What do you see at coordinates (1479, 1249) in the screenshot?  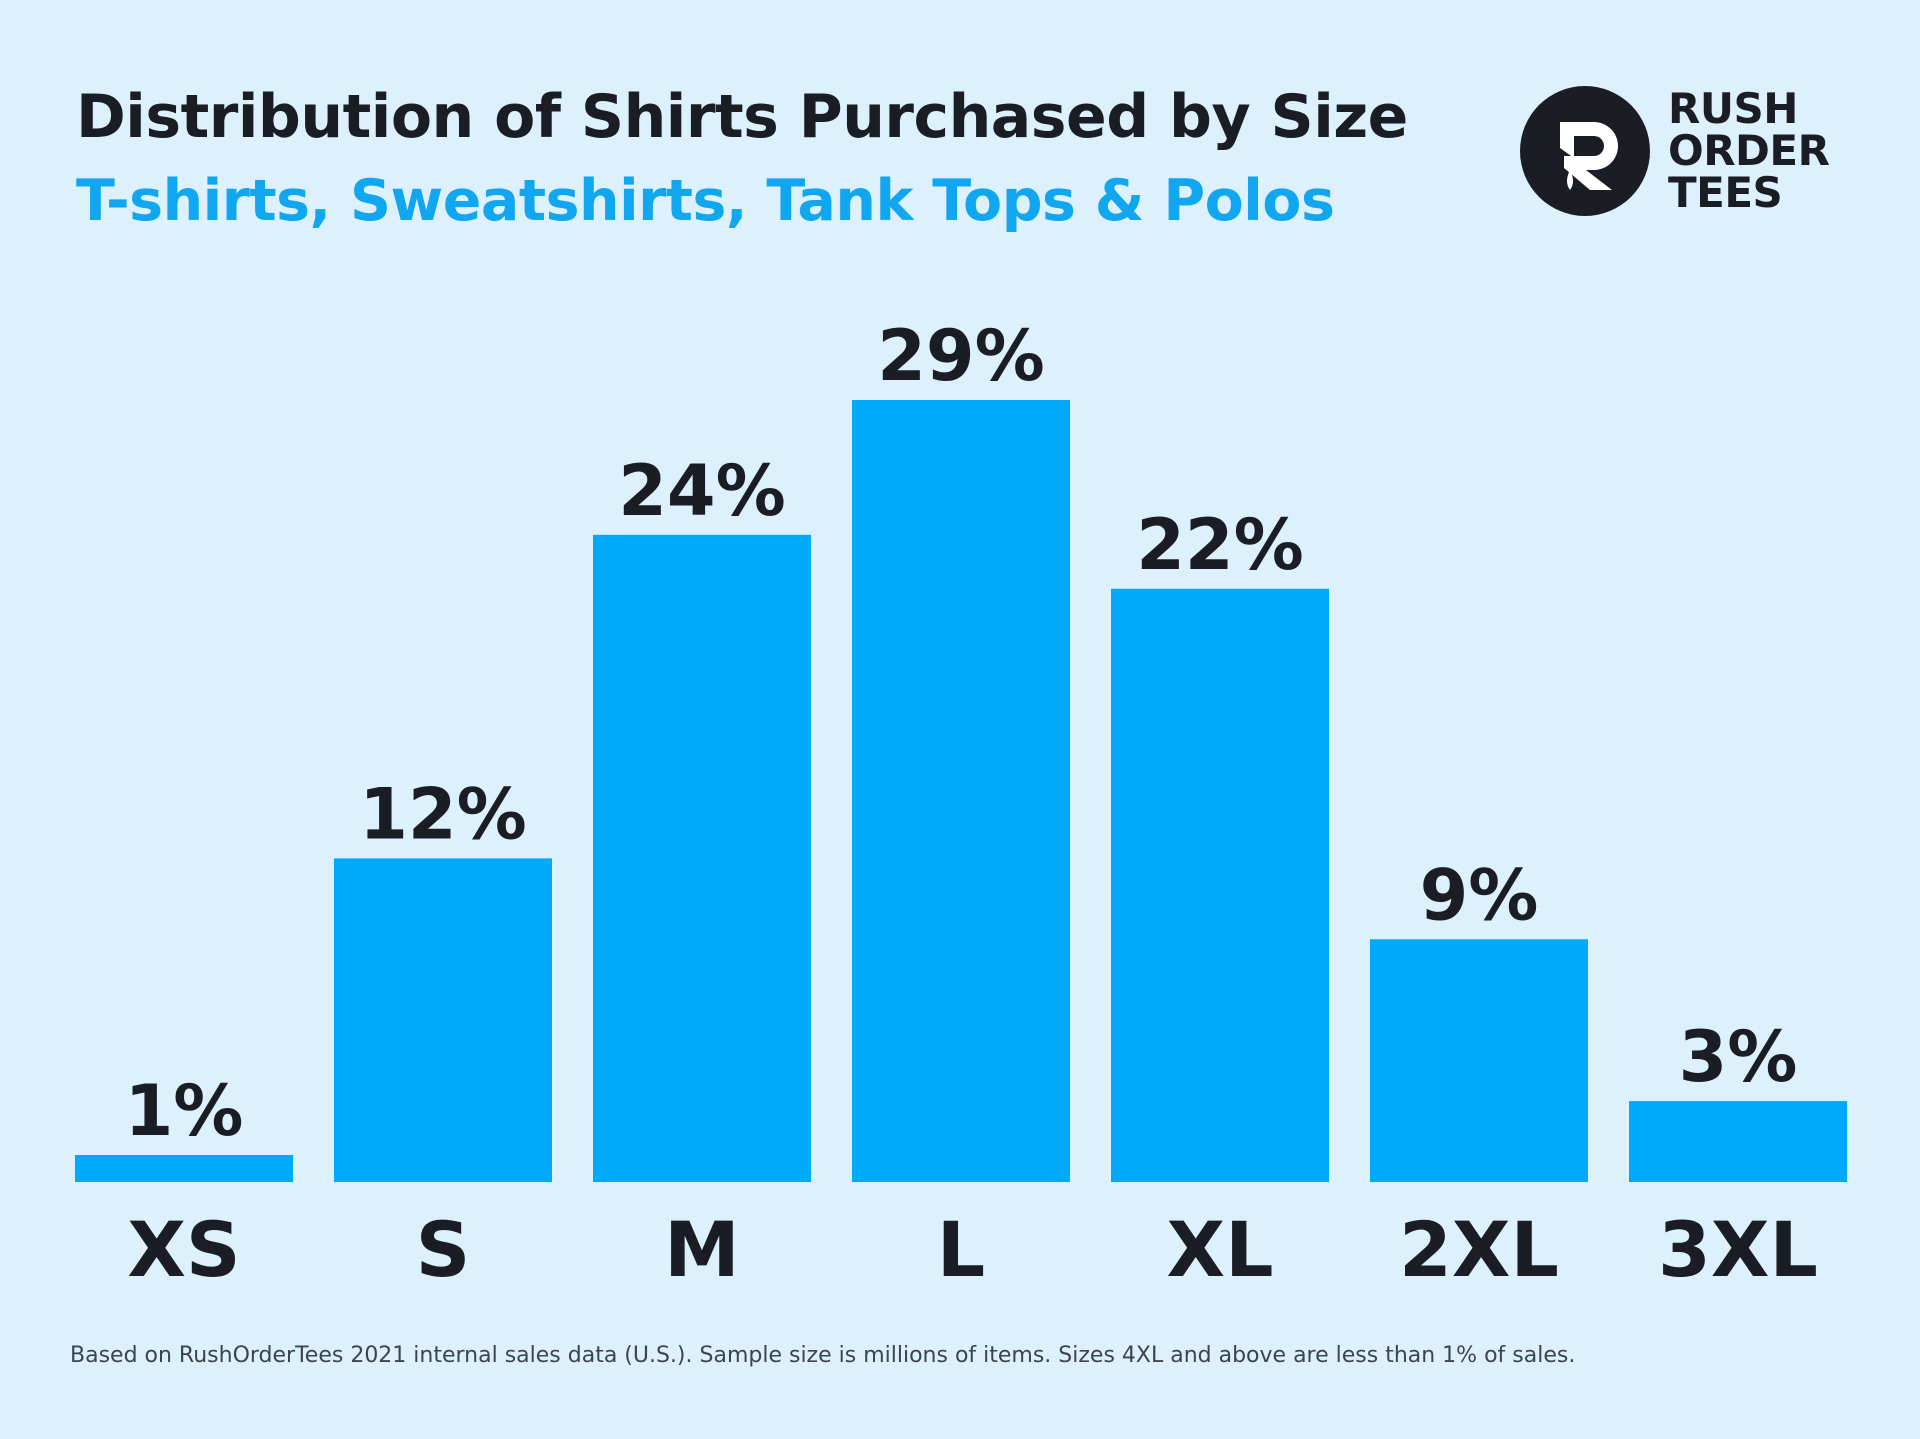 I see `category-label-2xl: 2XL` at bounding box center [1479, 1249].